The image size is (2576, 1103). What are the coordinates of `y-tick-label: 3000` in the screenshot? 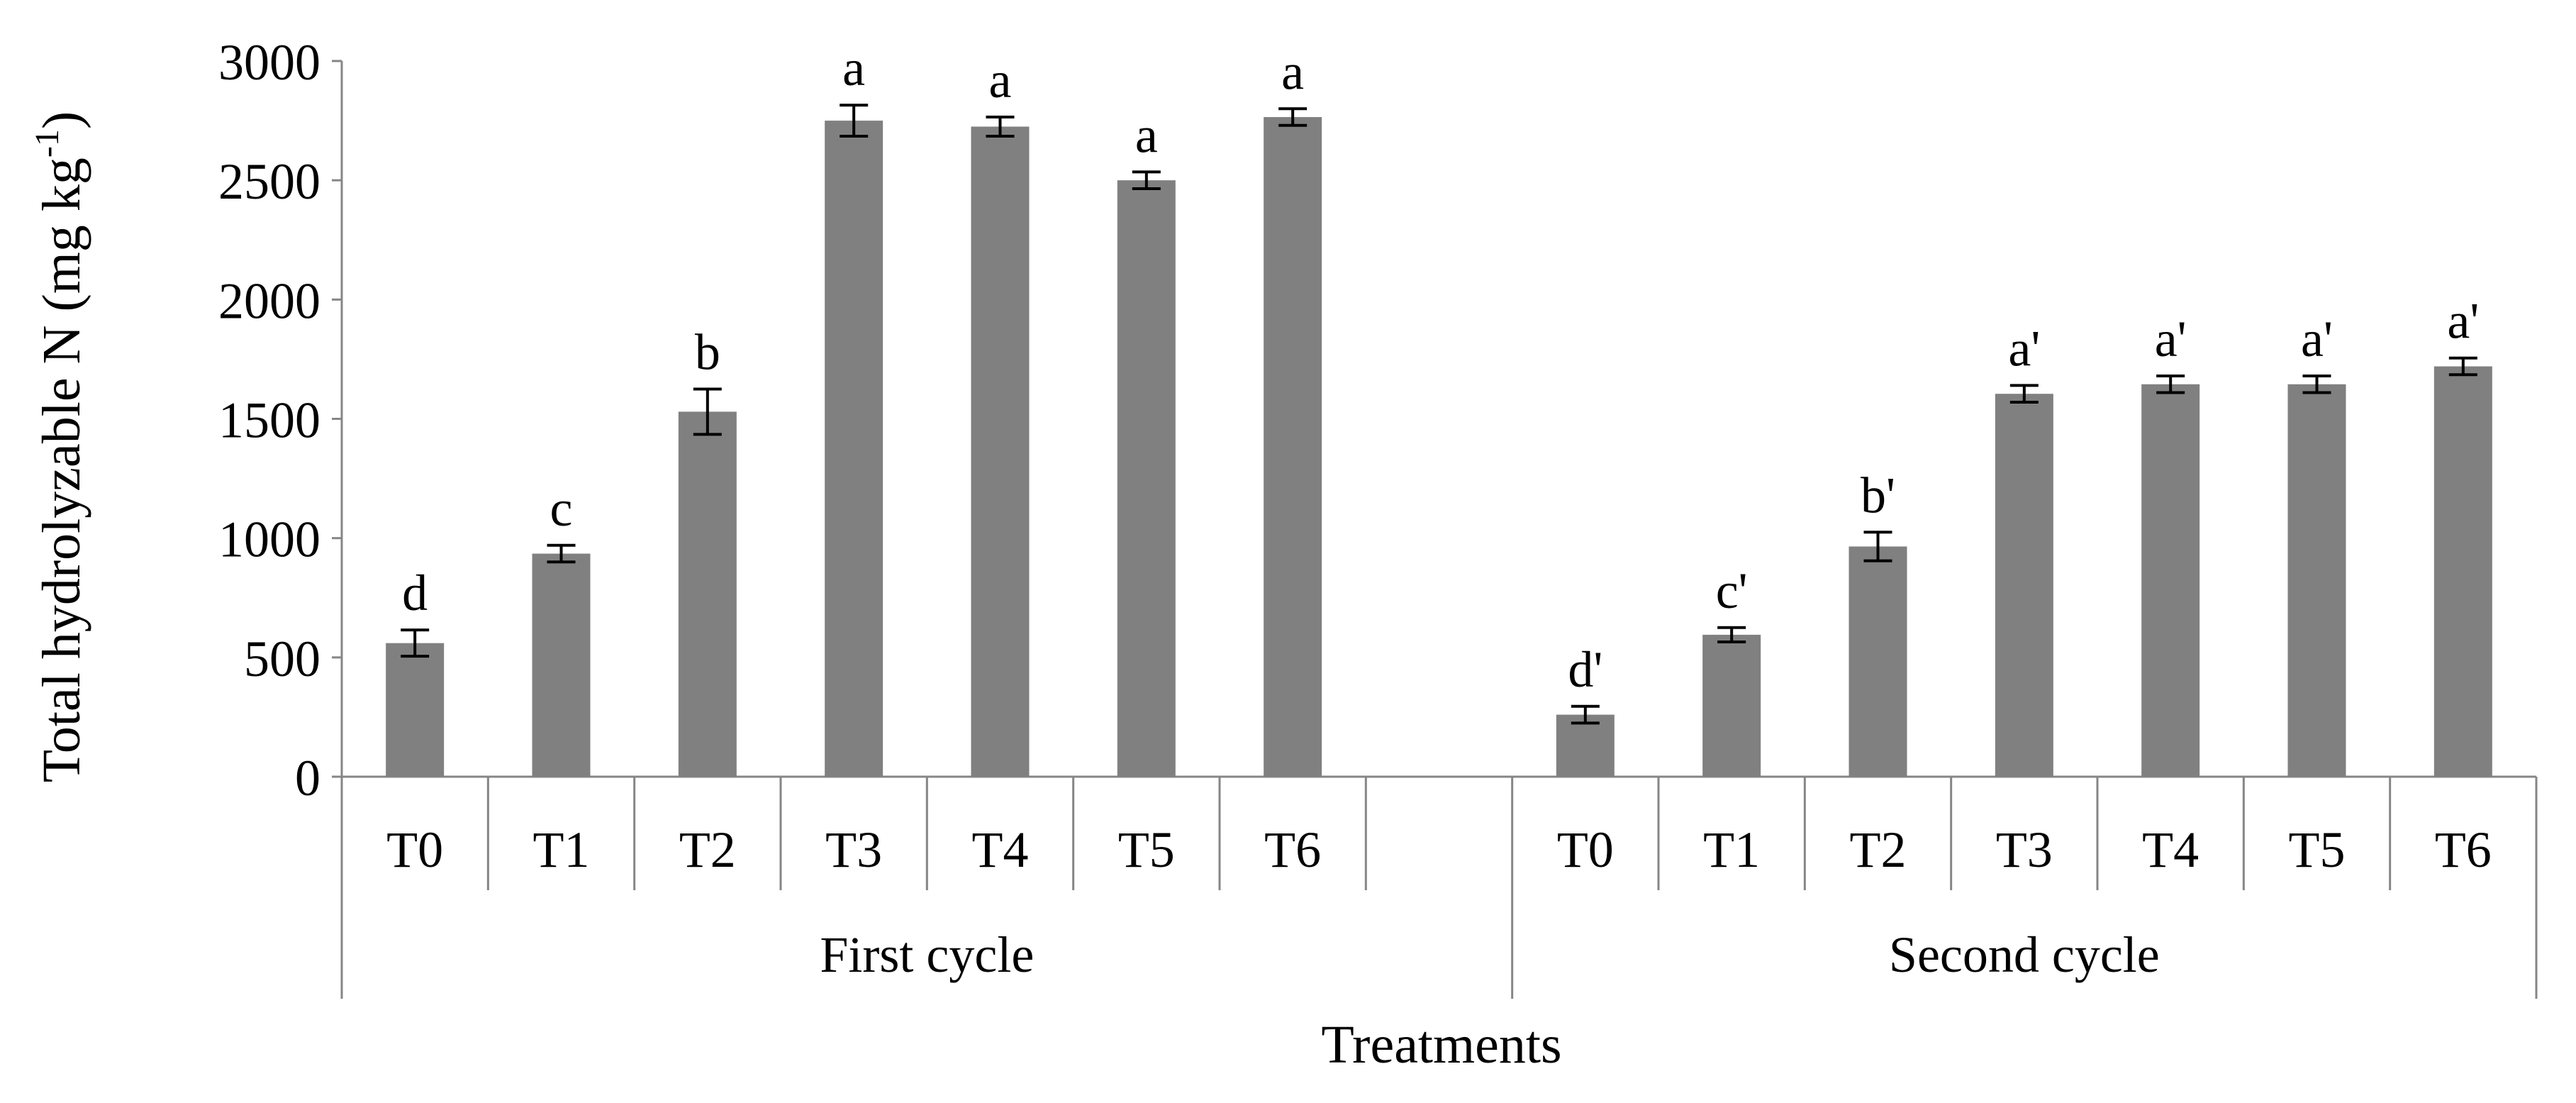 It's located at (269, 62).